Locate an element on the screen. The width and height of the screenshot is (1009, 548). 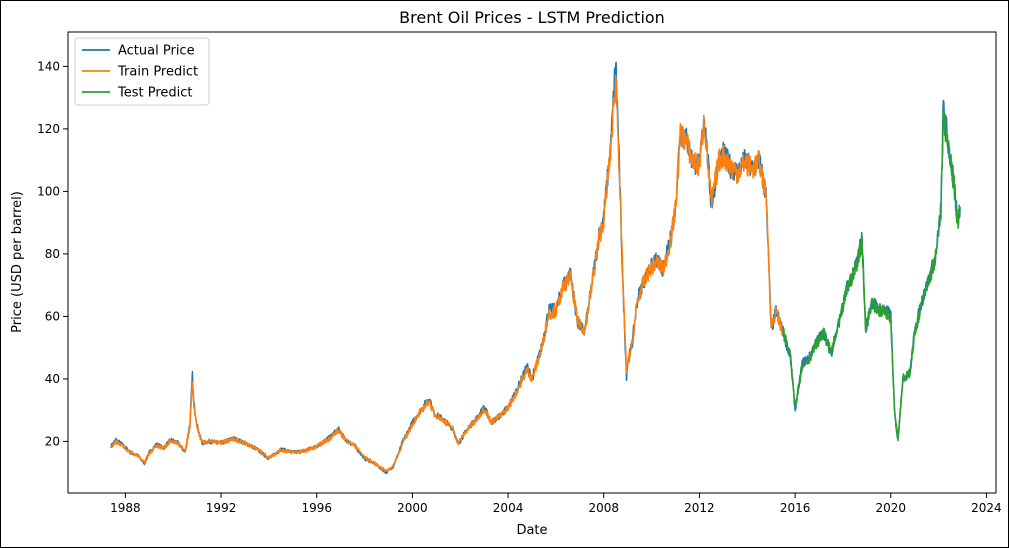
x-tick-label: 2016 is located at coordinates (795, 508).